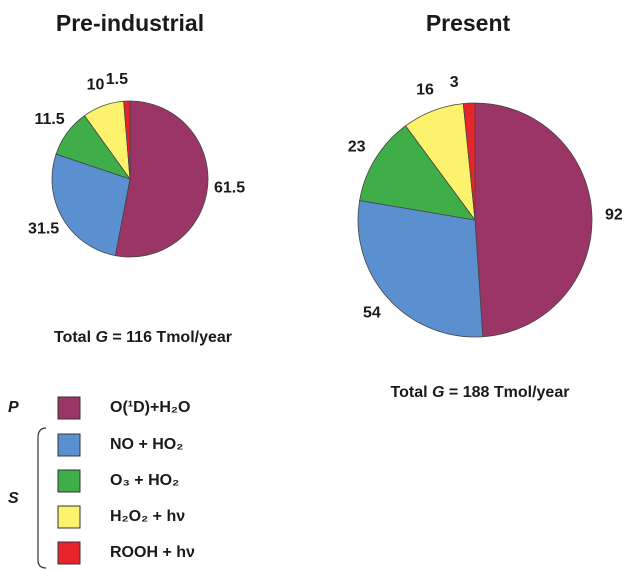 This screenshot has width=624, height=570. Describe the element at coordinates (372, 312) in the screenshot. I see `data-label: 54` at that location.